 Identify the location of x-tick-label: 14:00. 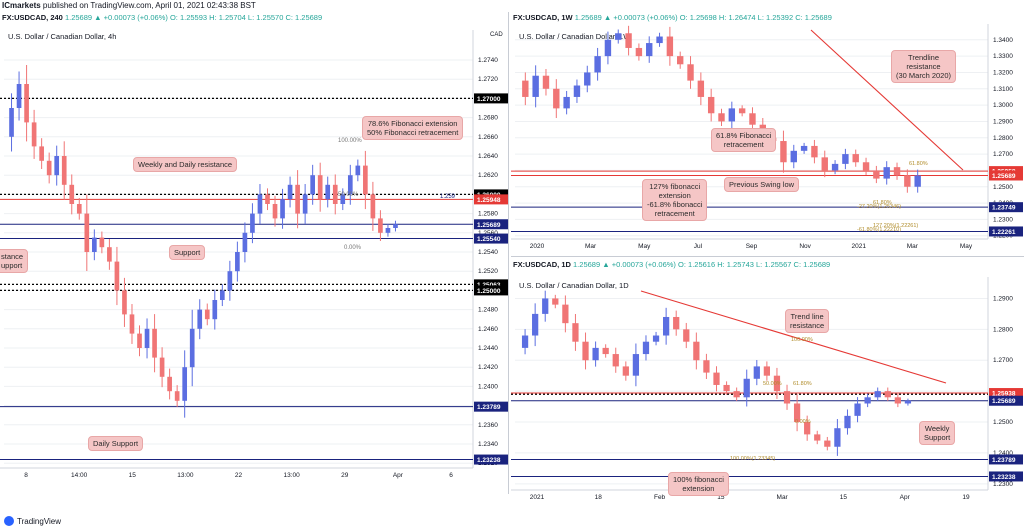
(79, 475).